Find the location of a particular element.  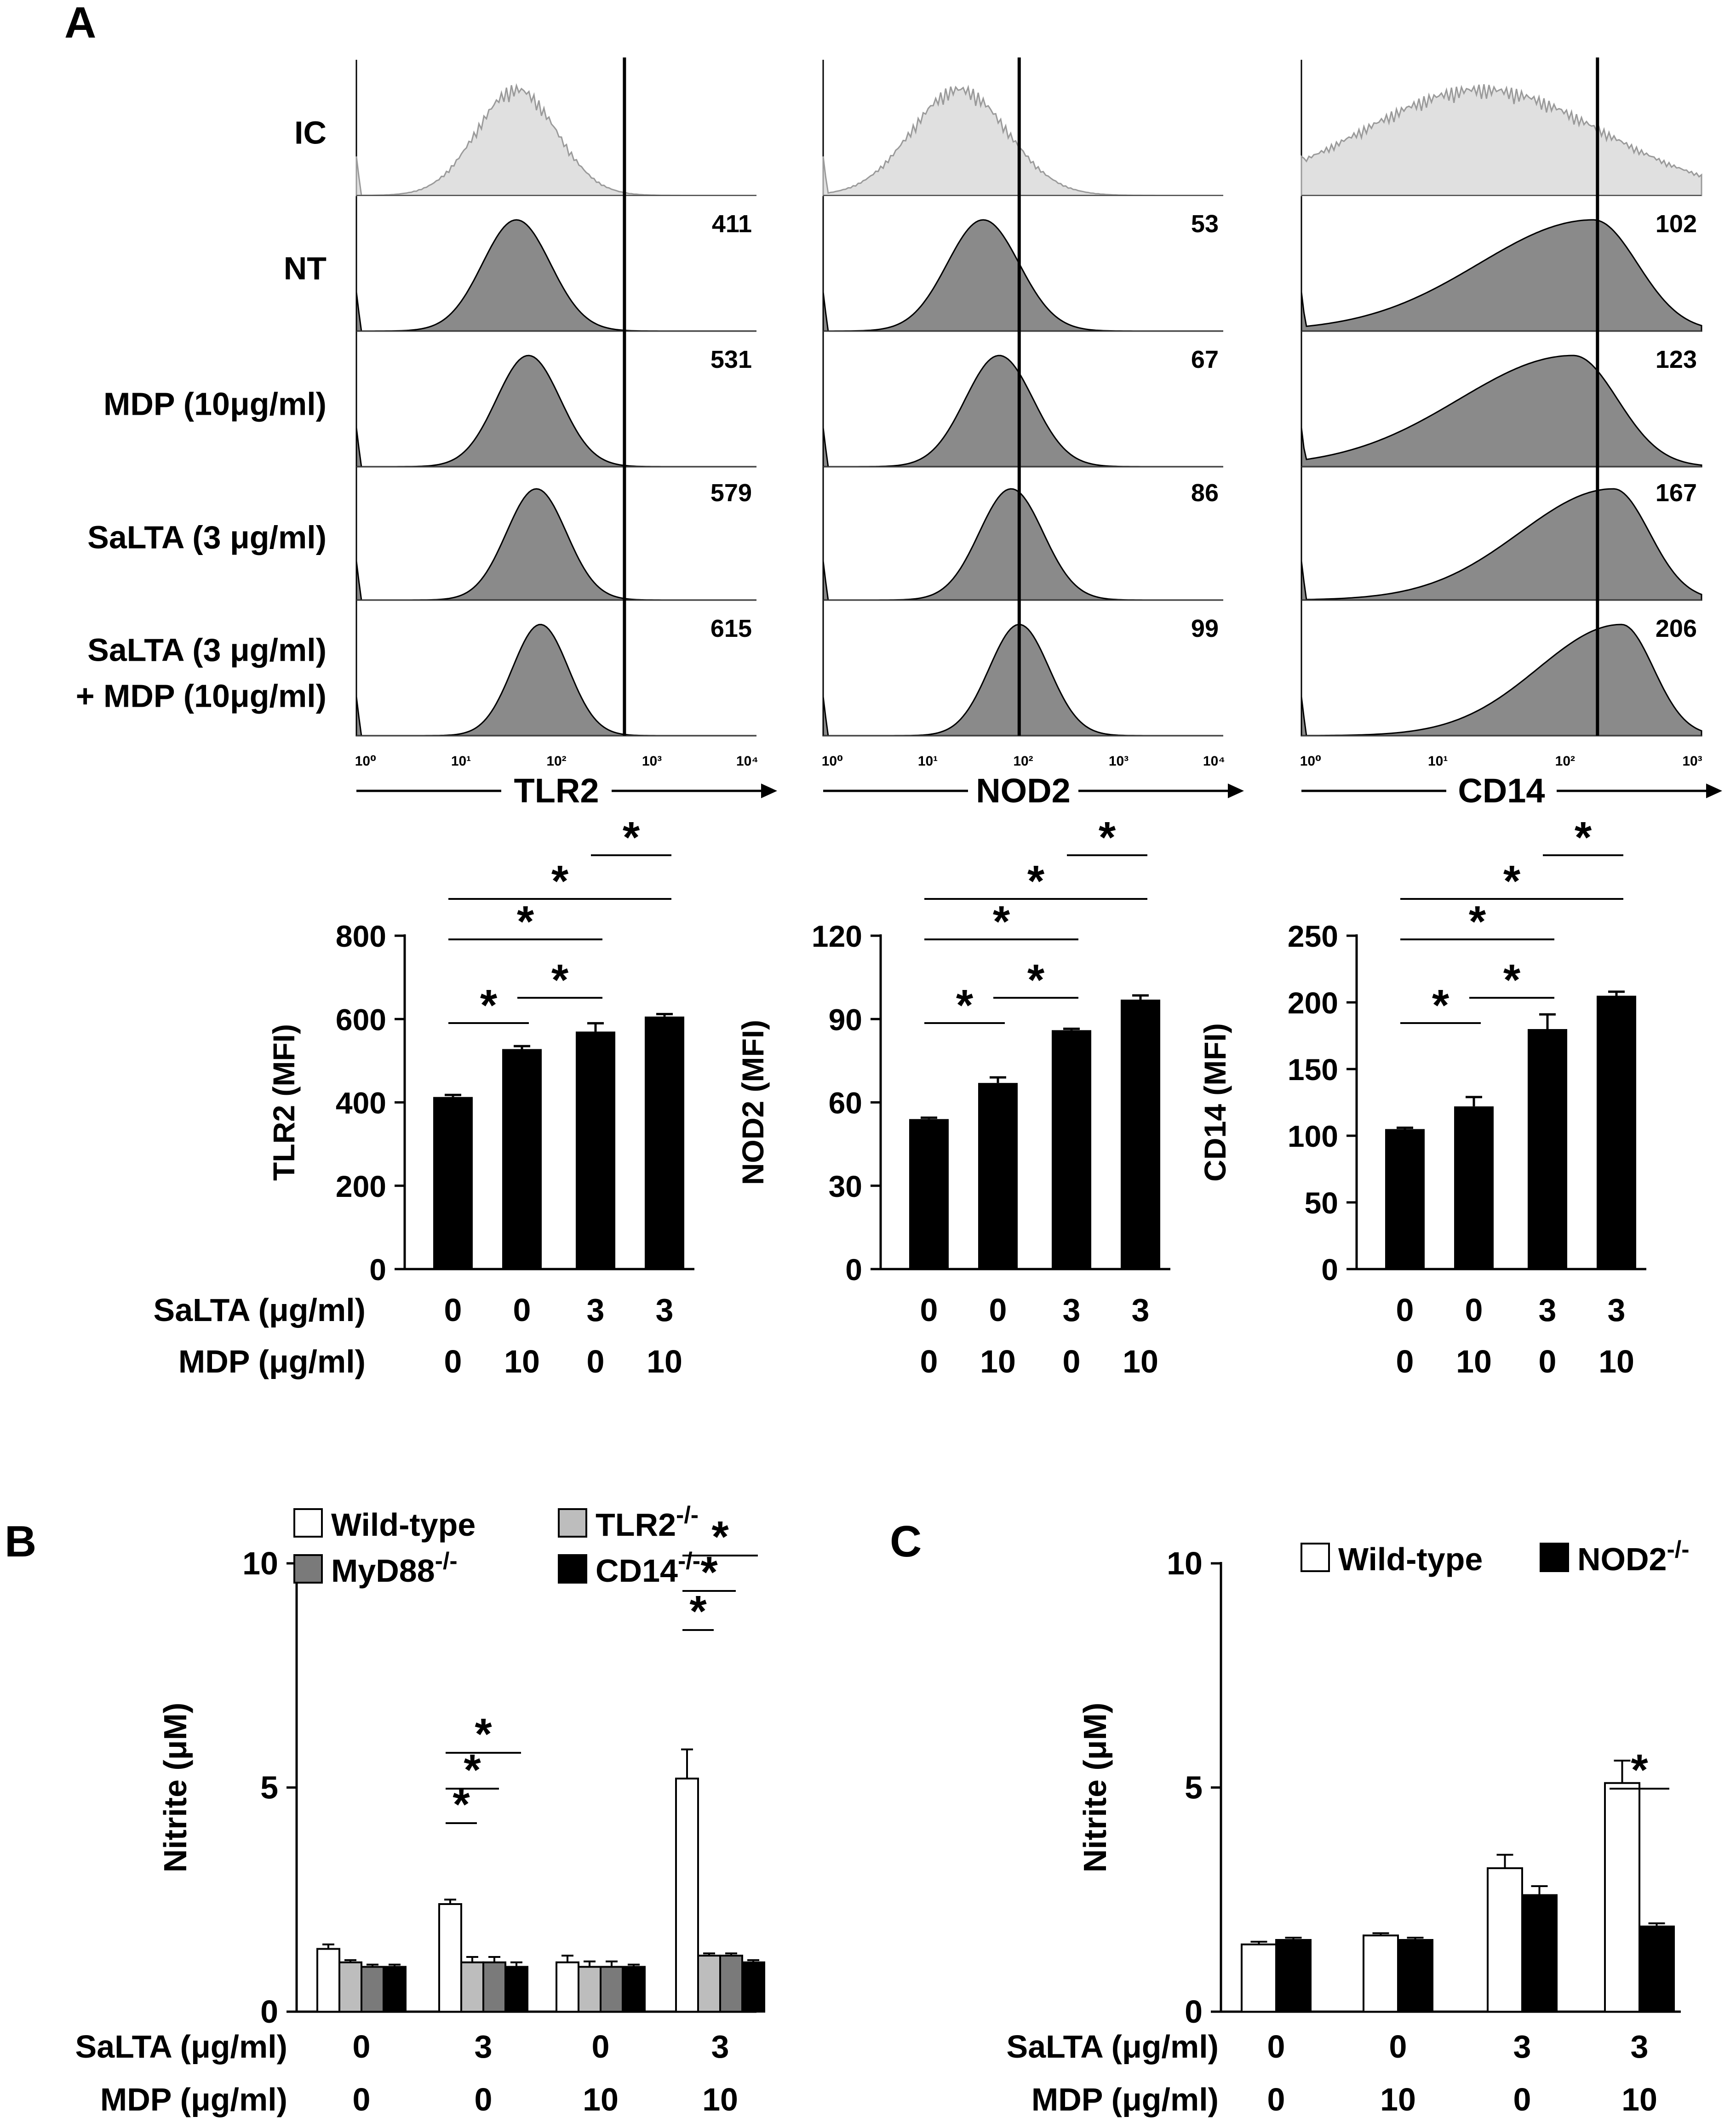

flow-row-label: IC is located at coordinates (310, 133).